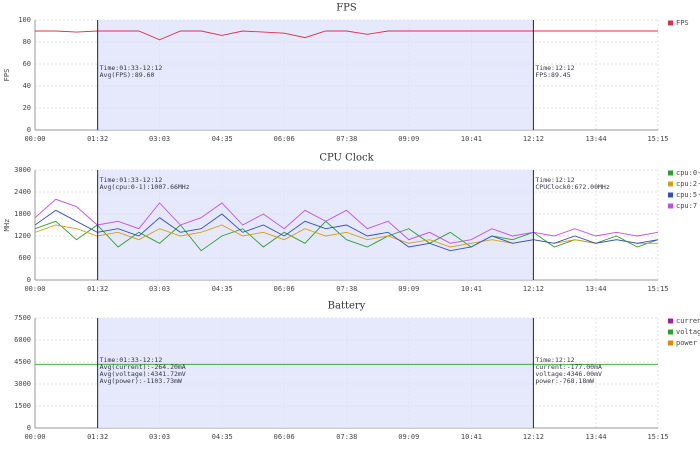  What do you see at coordinates (145, 187) in the screenshot?
I see `annotation: Avg(cpu:0-1):1007.66MHz` at bounding box center [145, 187].